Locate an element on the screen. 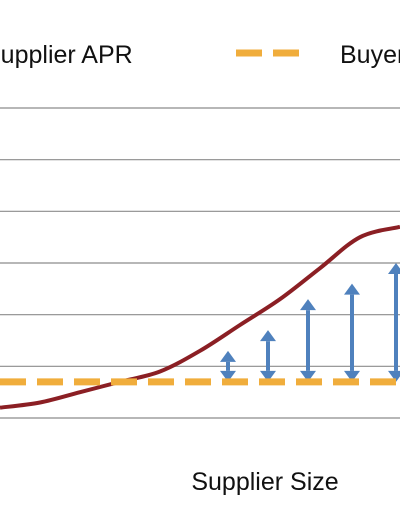 The width and height of the screenshot is (400, 516). spread-arrows is located at coordinates (310, 322).